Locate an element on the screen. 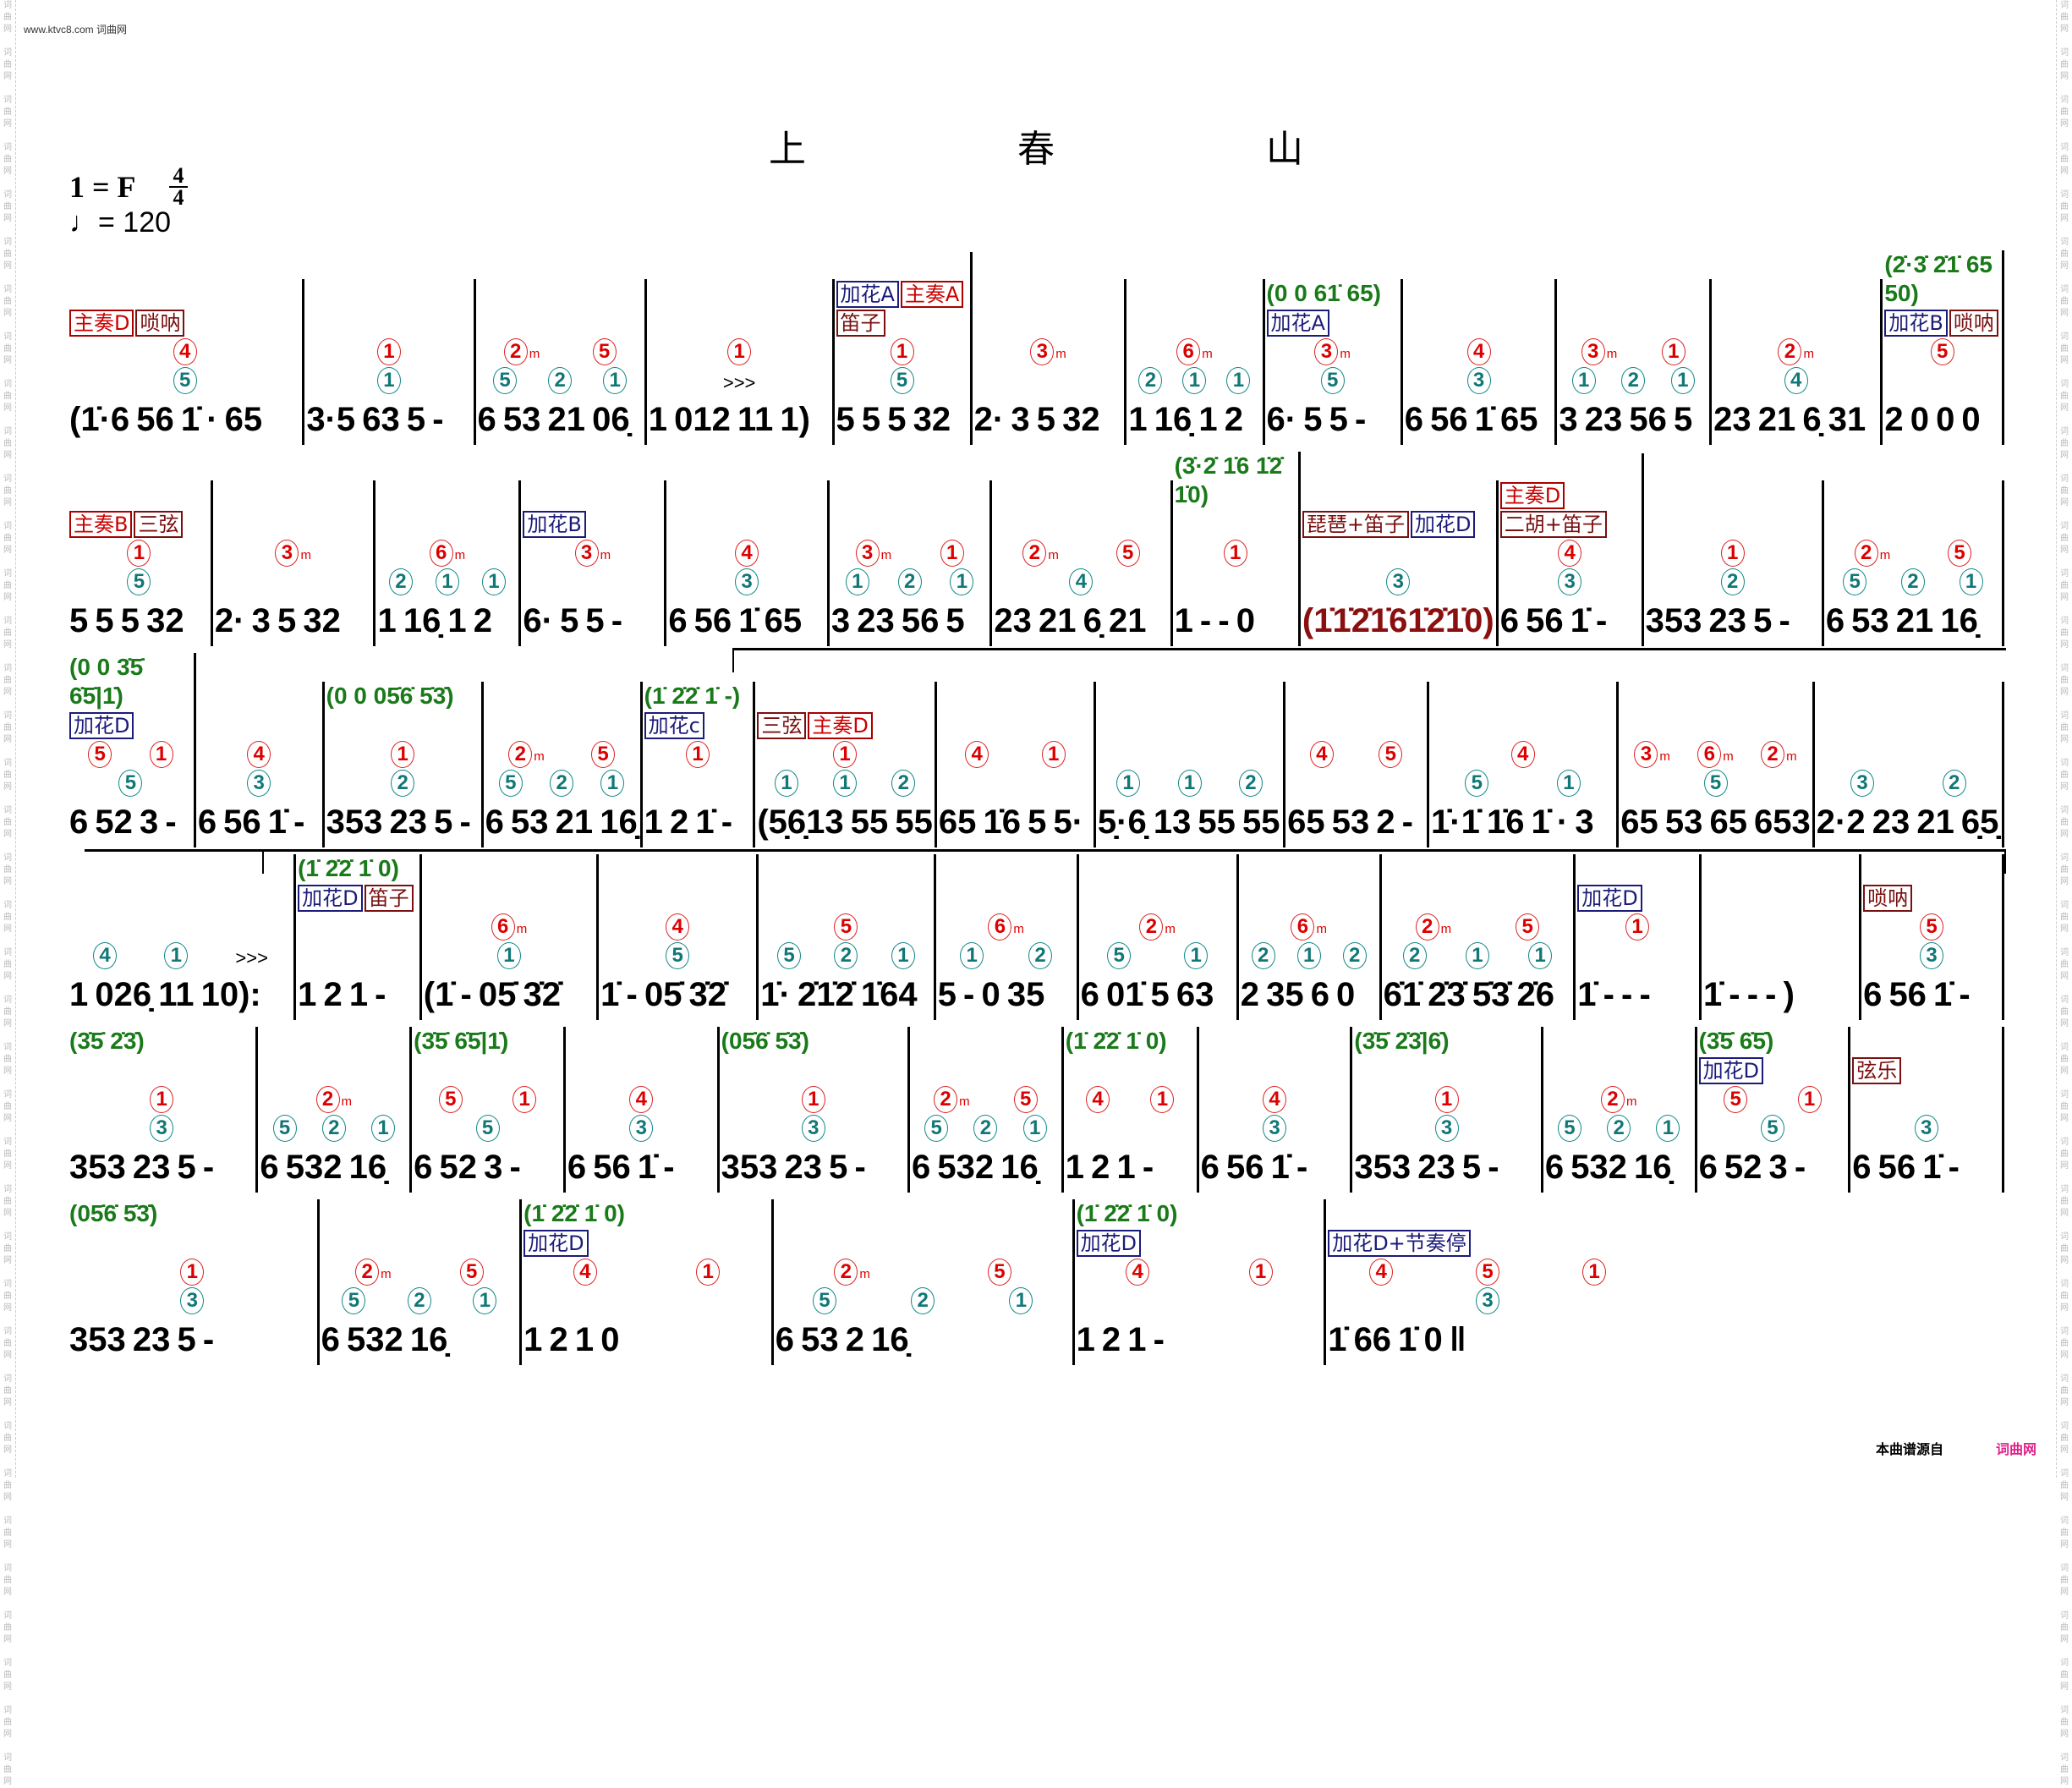  measure-notes: 1 2 1 - is located at coordinates (342, 994).